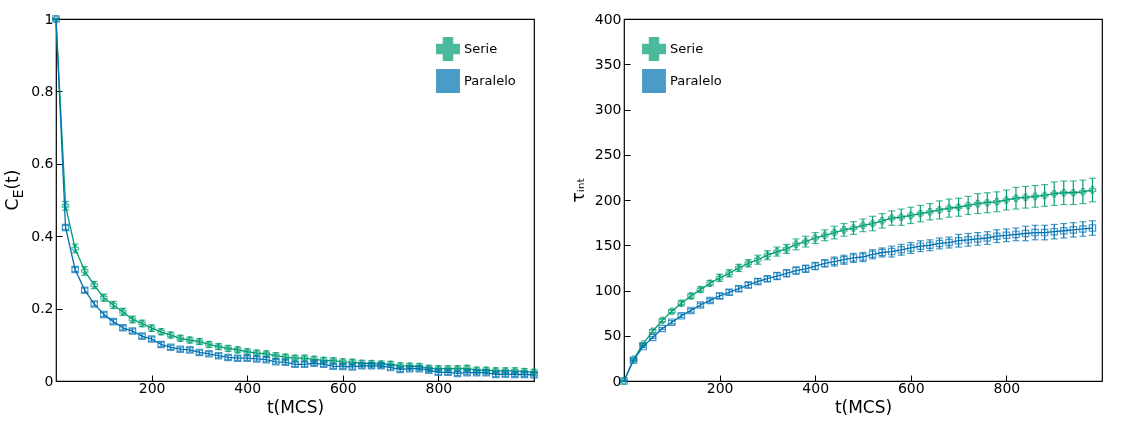 This screenshot has width=1144, height=433. I want to click on y-tick-label: 150, so click(608, 244).